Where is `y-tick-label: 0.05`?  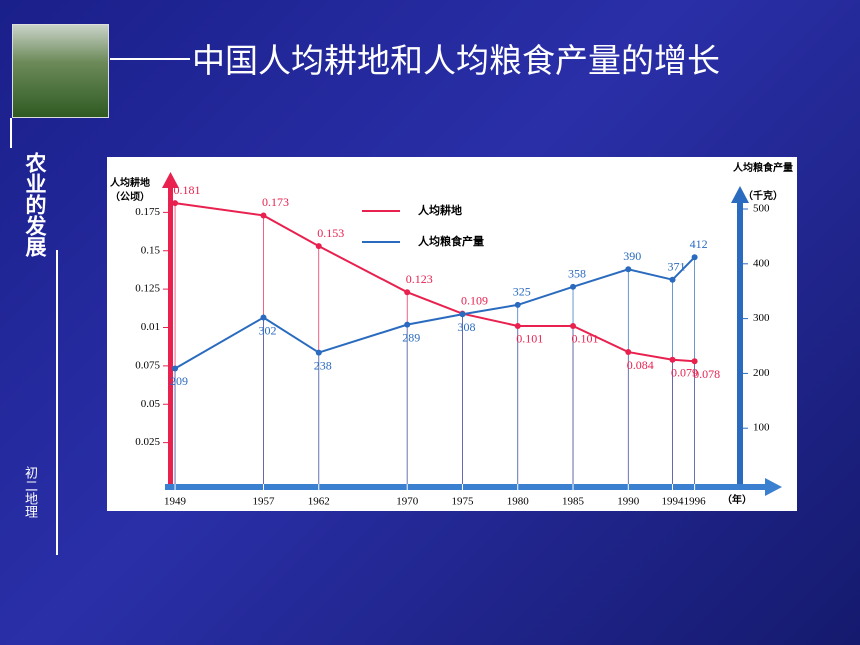
y-tick-label: 0.05 is located at coordinates (151, 404).